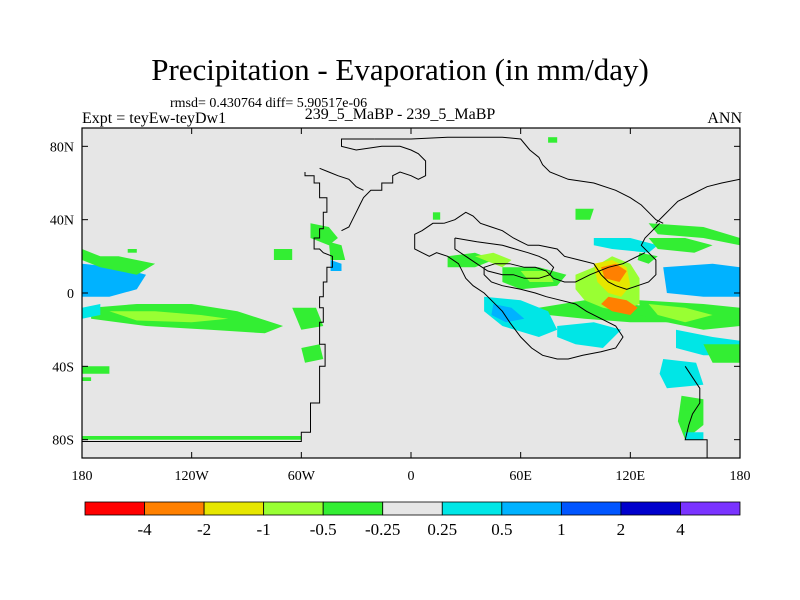  I want to click on contour-region-east-cyan-antarctic, so click(694, 436).